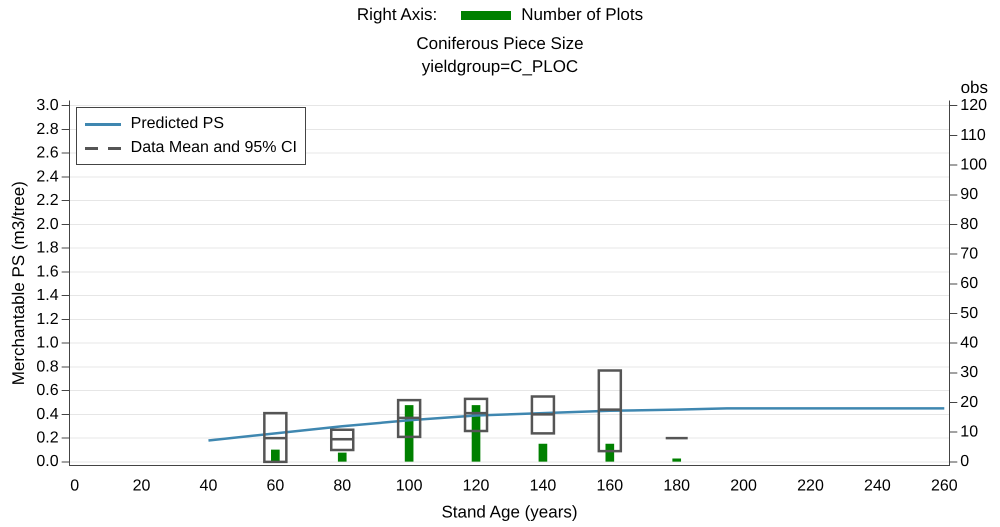 The width and height of the screenshot is (1000, 527). I want to click on y2-tick-label: 80, so click(969, 224).